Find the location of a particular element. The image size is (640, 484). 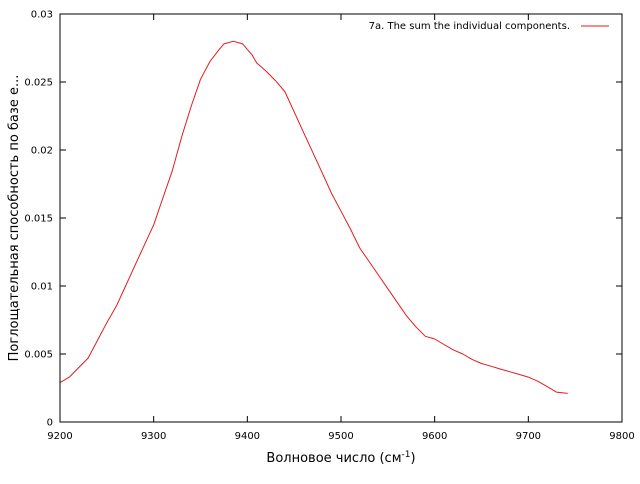

x-axis-label-main: Волновое число (см is located at coordinates (333, 458).